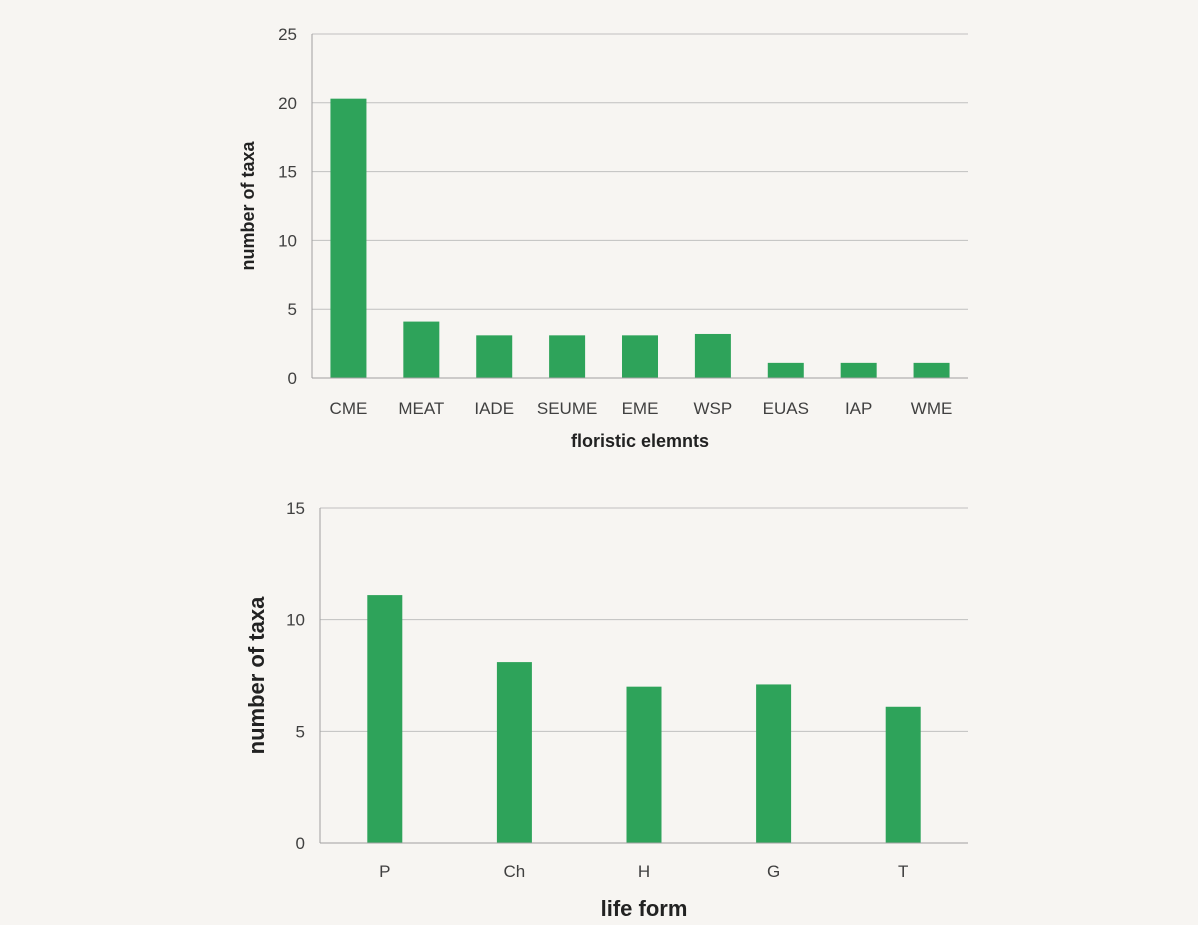  I want to click on x-tick-label: WME, so click(932, 408).